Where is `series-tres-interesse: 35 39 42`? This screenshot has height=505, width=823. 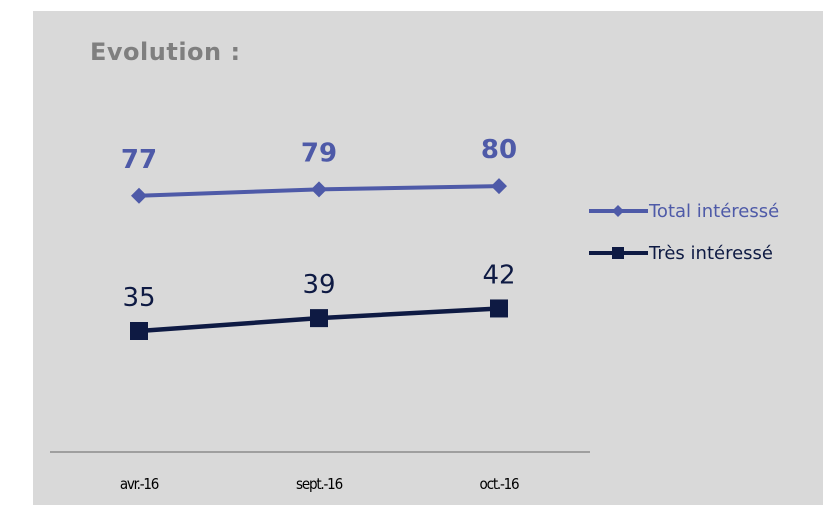
series-tres-interesse: 35 39 42 is located at coordinates (319, 300).